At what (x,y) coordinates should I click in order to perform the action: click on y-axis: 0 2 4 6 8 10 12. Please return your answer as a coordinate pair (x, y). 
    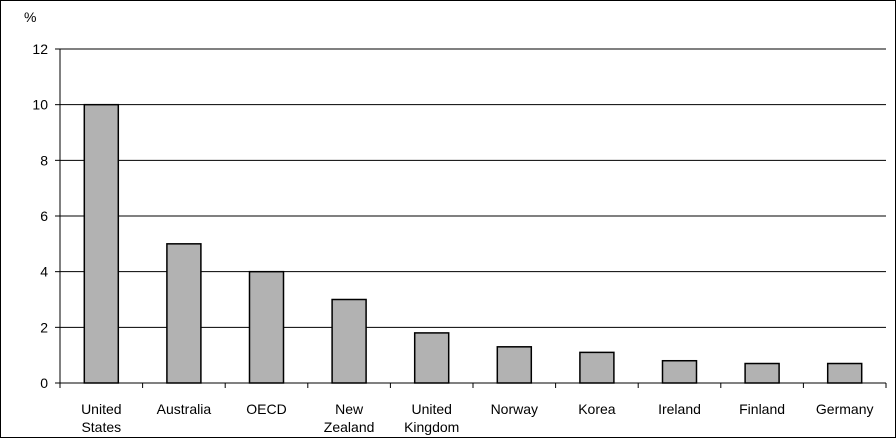
    Looking at the image, I should click on (46, 216).